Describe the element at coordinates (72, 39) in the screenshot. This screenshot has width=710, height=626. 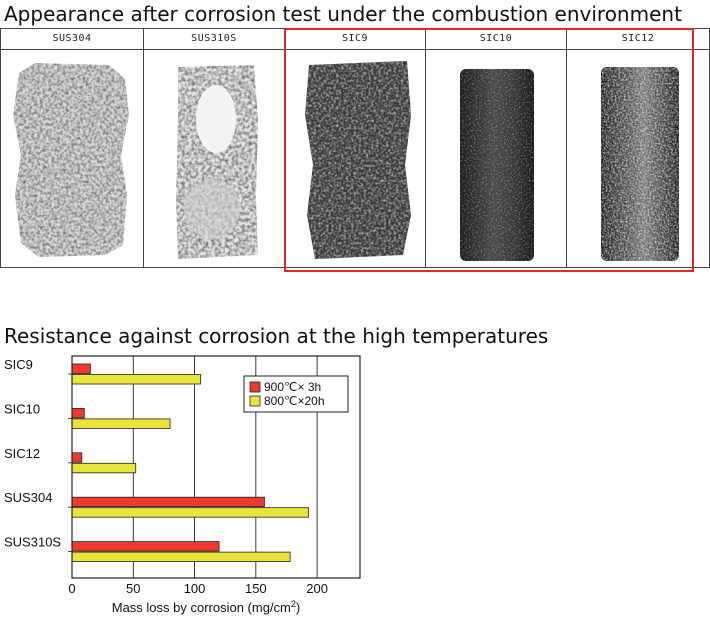
I see `specimen-label: SUS304` at that location.